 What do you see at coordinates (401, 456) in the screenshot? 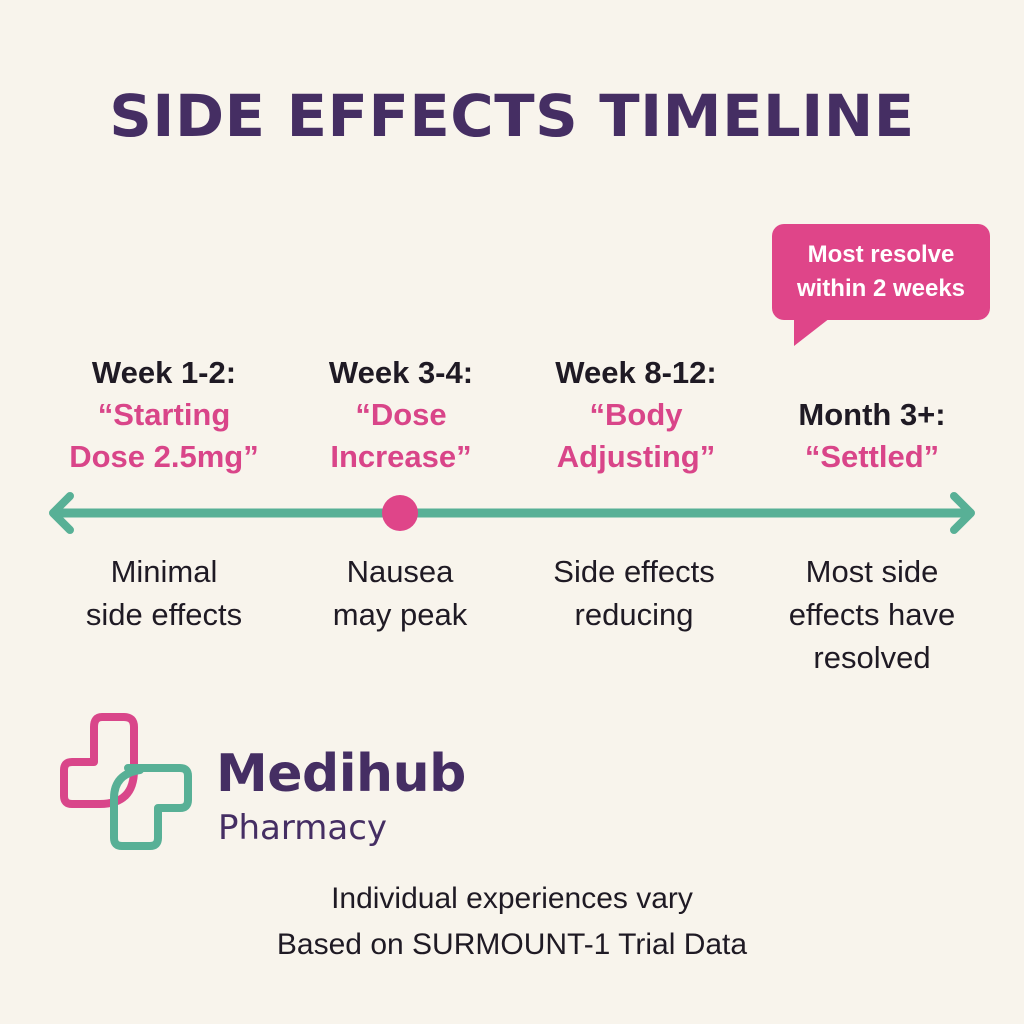
I see `stage-nickname: Increase”` at bounding box center [401, 456].